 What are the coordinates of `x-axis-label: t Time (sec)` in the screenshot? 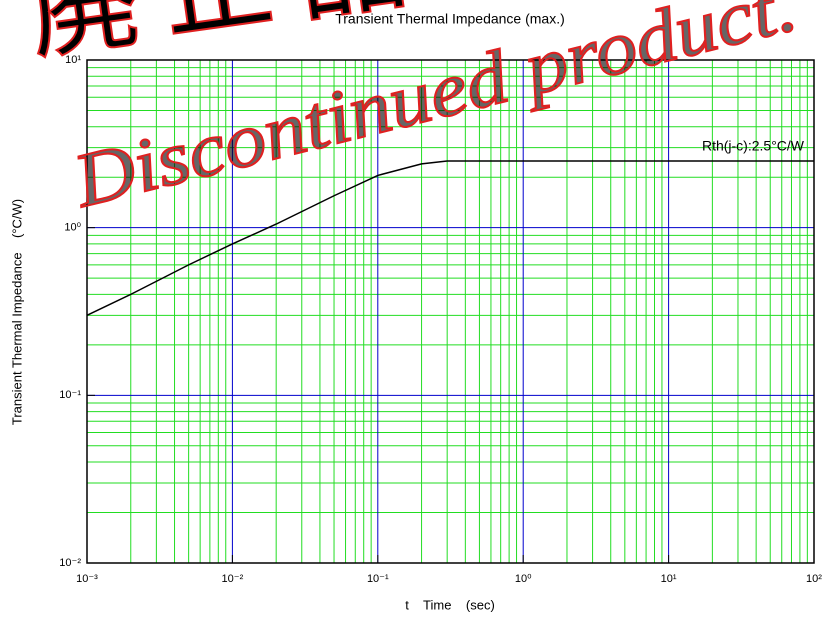 It's located at (450, 604).